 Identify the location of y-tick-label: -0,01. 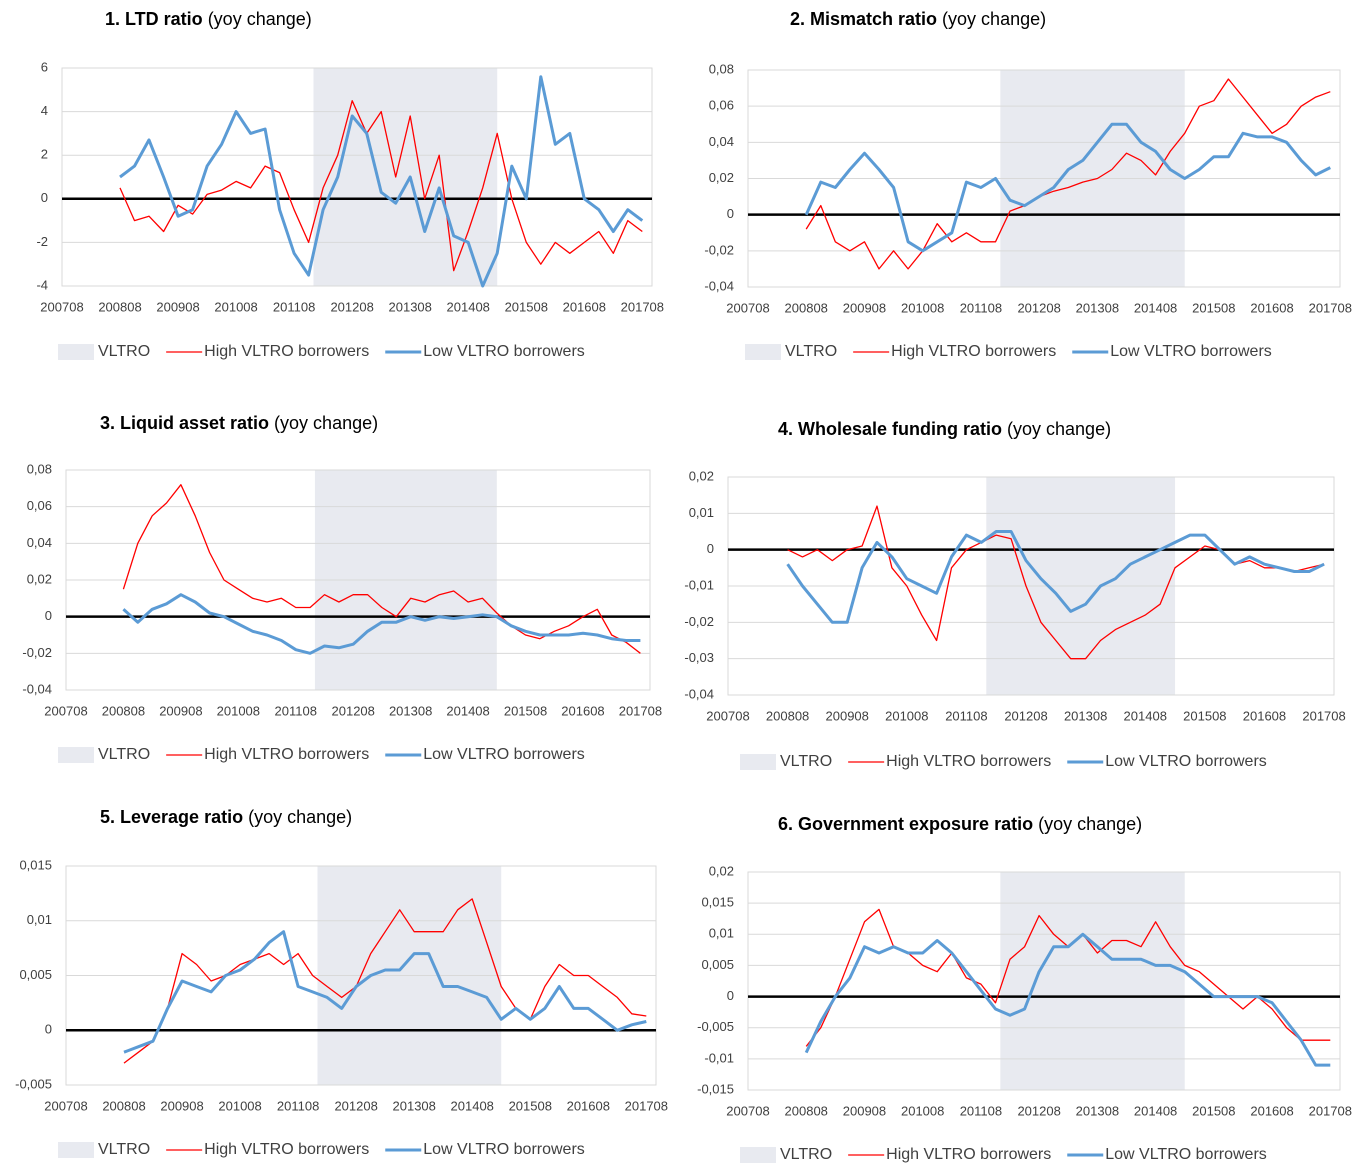
(719, 1057).